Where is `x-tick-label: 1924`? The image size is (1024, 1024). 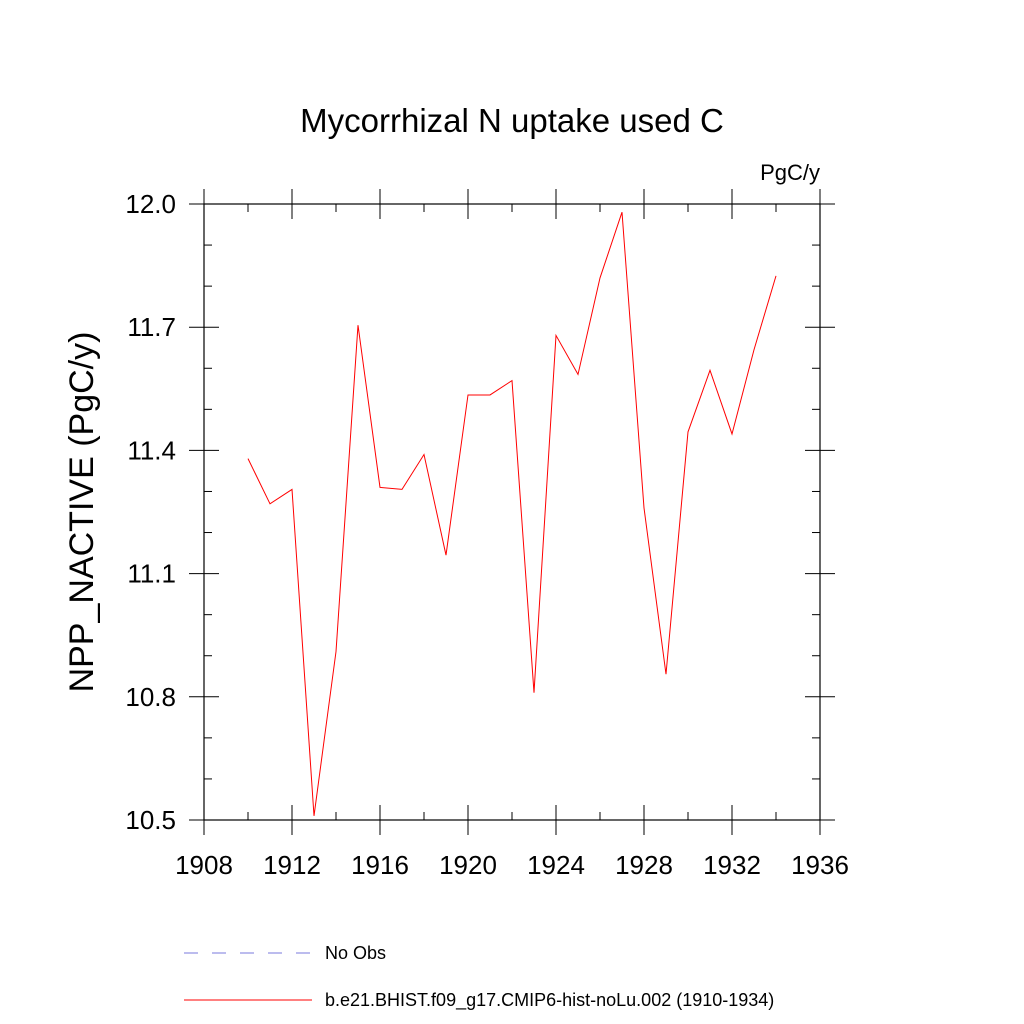
x-tick-label: 1924 is located at coordinates (556, 865).